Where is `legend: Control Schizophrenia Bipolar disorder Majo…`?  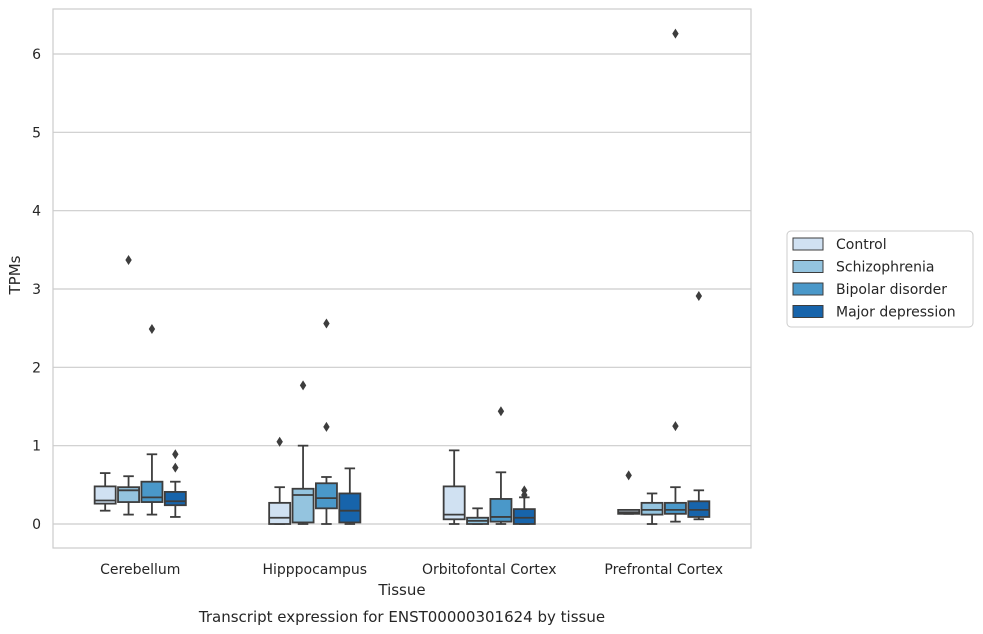
legend: Control Schizophrenia Bipolar disorder Majo… is located at coordinates (880, 279).